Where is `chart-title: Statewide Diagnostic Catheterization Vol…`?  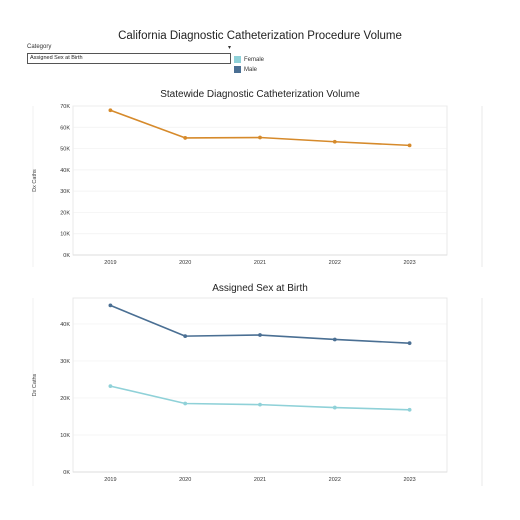 chart-title: Statewide Diagnostic Catheterization Vol… is located at coordinates (260, 94).